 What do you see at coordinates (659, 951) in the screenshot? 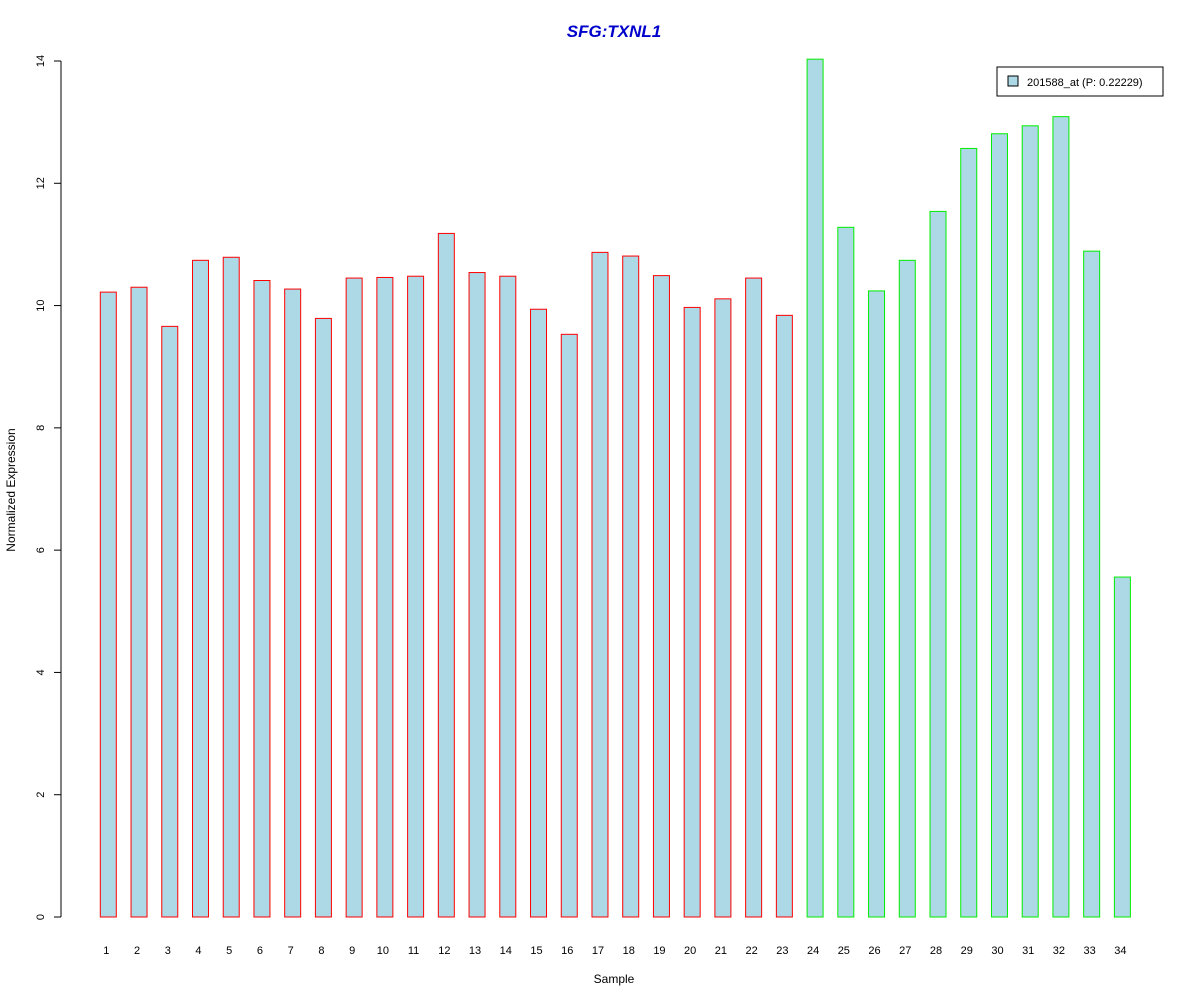
I see `x-tick-label: 19` at bounding box center [659, 951].